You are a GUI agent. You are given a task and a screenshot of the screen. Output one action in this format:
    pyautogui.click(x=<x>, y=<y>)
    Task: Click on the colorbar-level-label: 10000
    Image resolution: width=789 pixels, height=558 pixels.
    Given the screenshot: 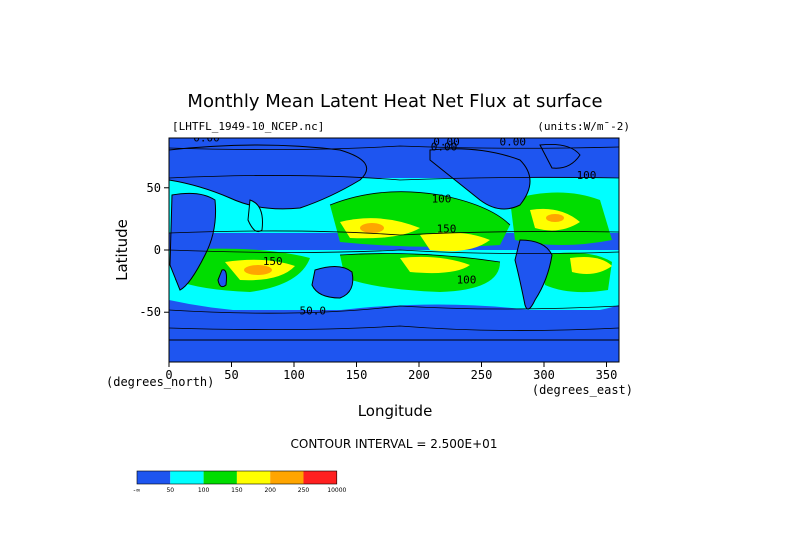 What is the action you would take?
    pyautogui.click(x=336, y=490)
    